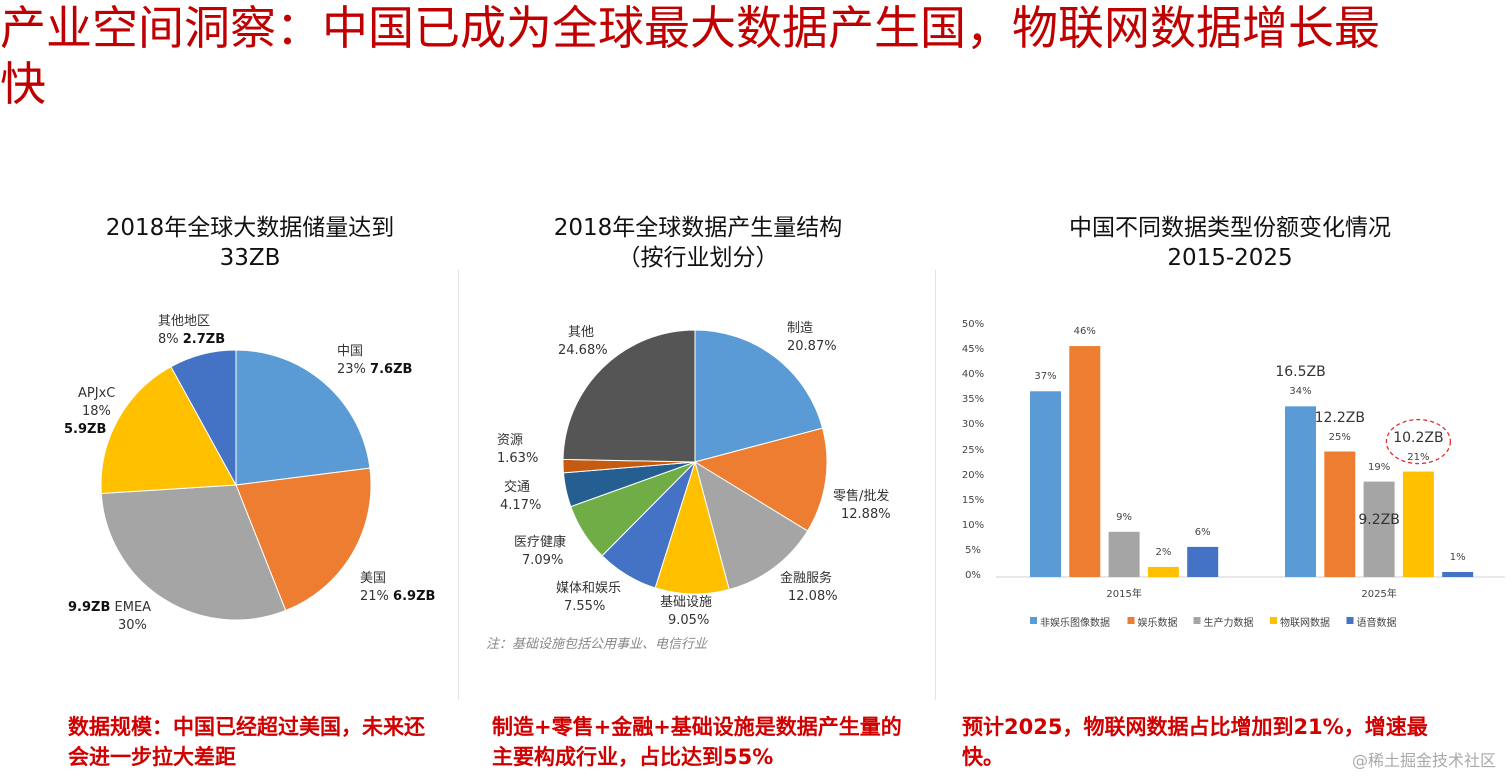 This screenshot has height=779, width=1512. I want to click on pie2-label-manufacturing: 制造 20.87%, so click(812, 337).